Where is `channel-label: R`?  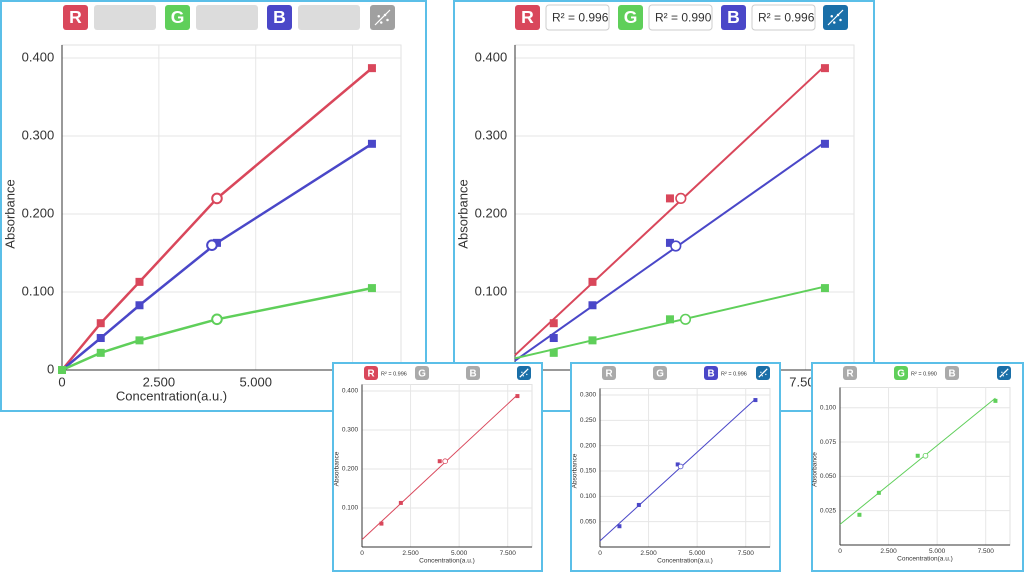
channel-label: R is located at coordinates (608, 374).